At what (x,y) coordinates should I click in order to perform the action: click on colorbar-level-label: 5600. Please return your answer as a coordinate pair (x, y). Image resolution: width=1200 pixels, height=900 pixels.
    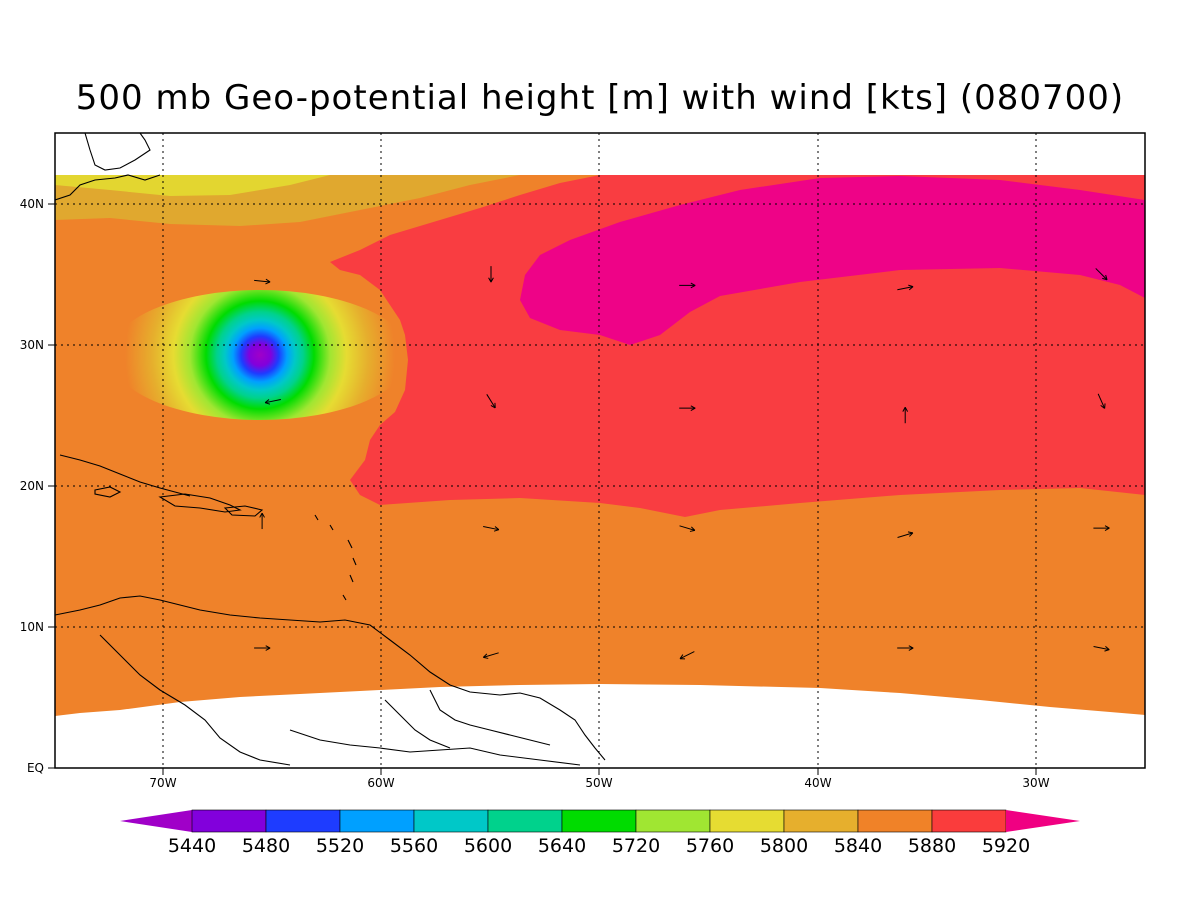
    Looking at the image, I should click on (488, 846).